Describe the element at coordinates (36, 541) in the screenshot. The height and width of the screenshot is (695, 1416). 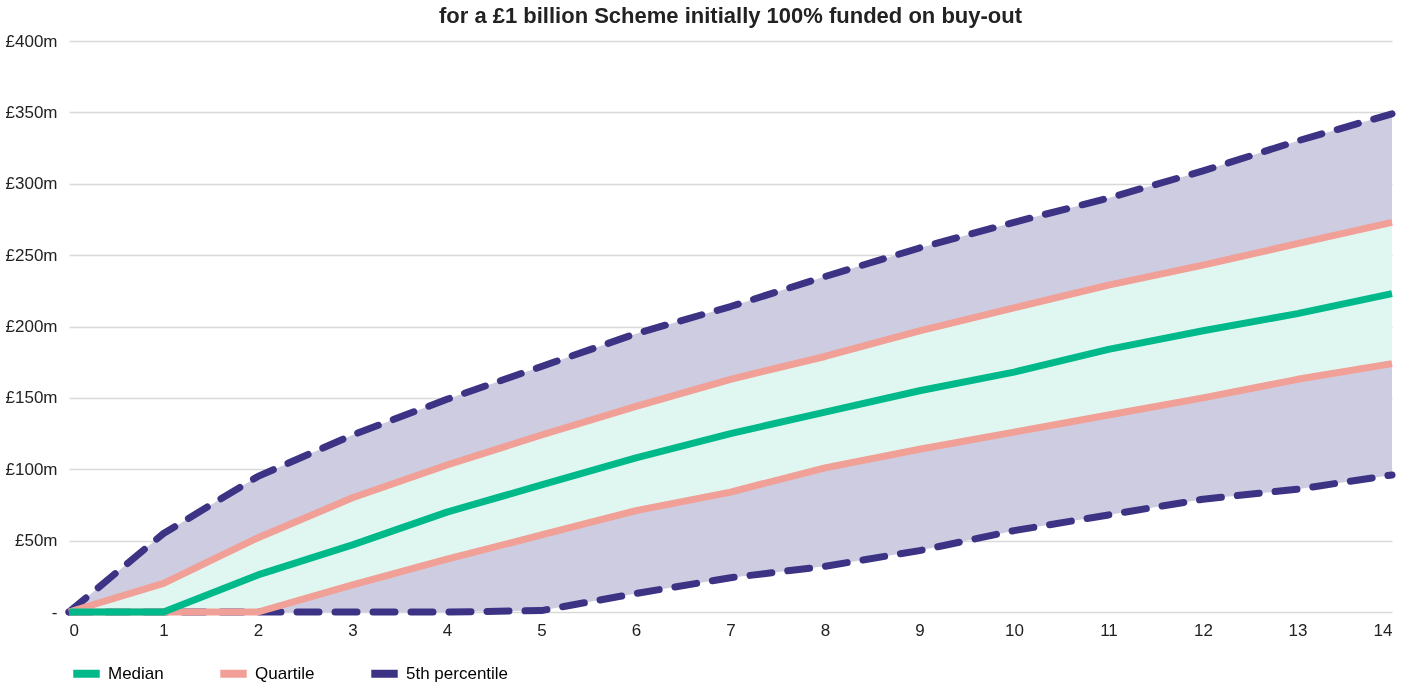
I see `y-tick-label: £50m` at that location.